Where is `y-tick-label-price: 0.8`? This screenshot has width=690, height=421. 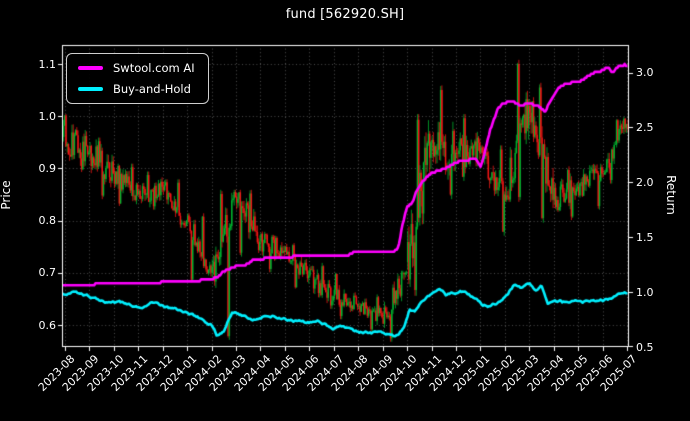 y-tick-label-price: 0.8 is located at coordinates (47, 221).